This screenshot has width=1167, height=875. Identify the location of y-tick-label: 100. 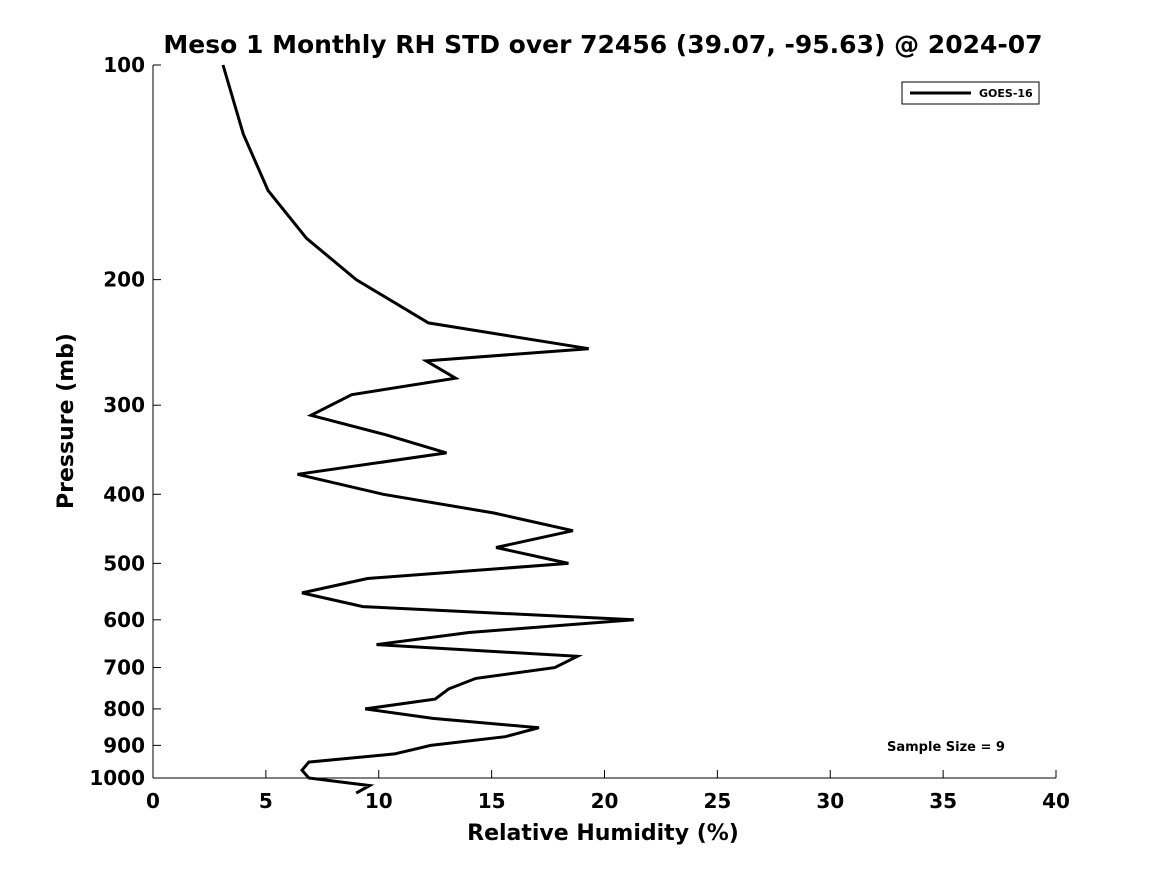
(124, 65).